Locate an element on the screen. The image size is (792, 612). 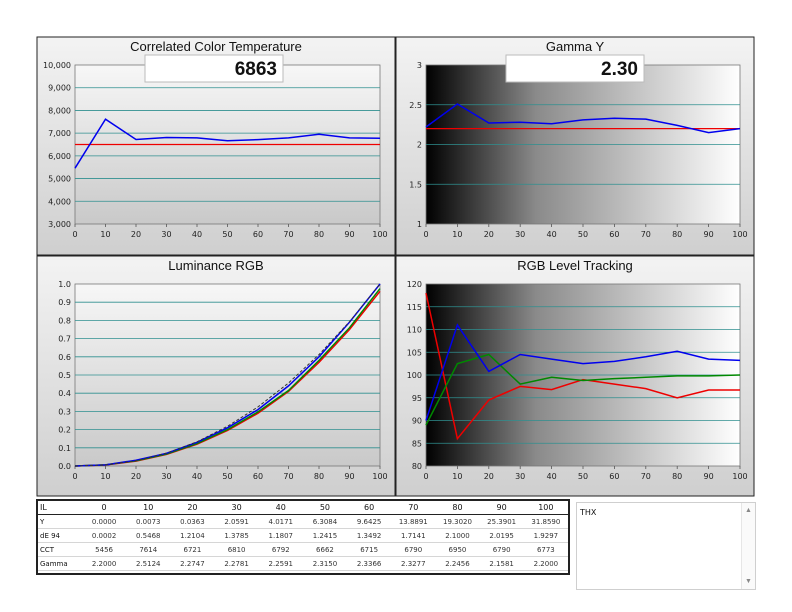
y-tick-label: 0.1 is located at coordinates (64, 448).